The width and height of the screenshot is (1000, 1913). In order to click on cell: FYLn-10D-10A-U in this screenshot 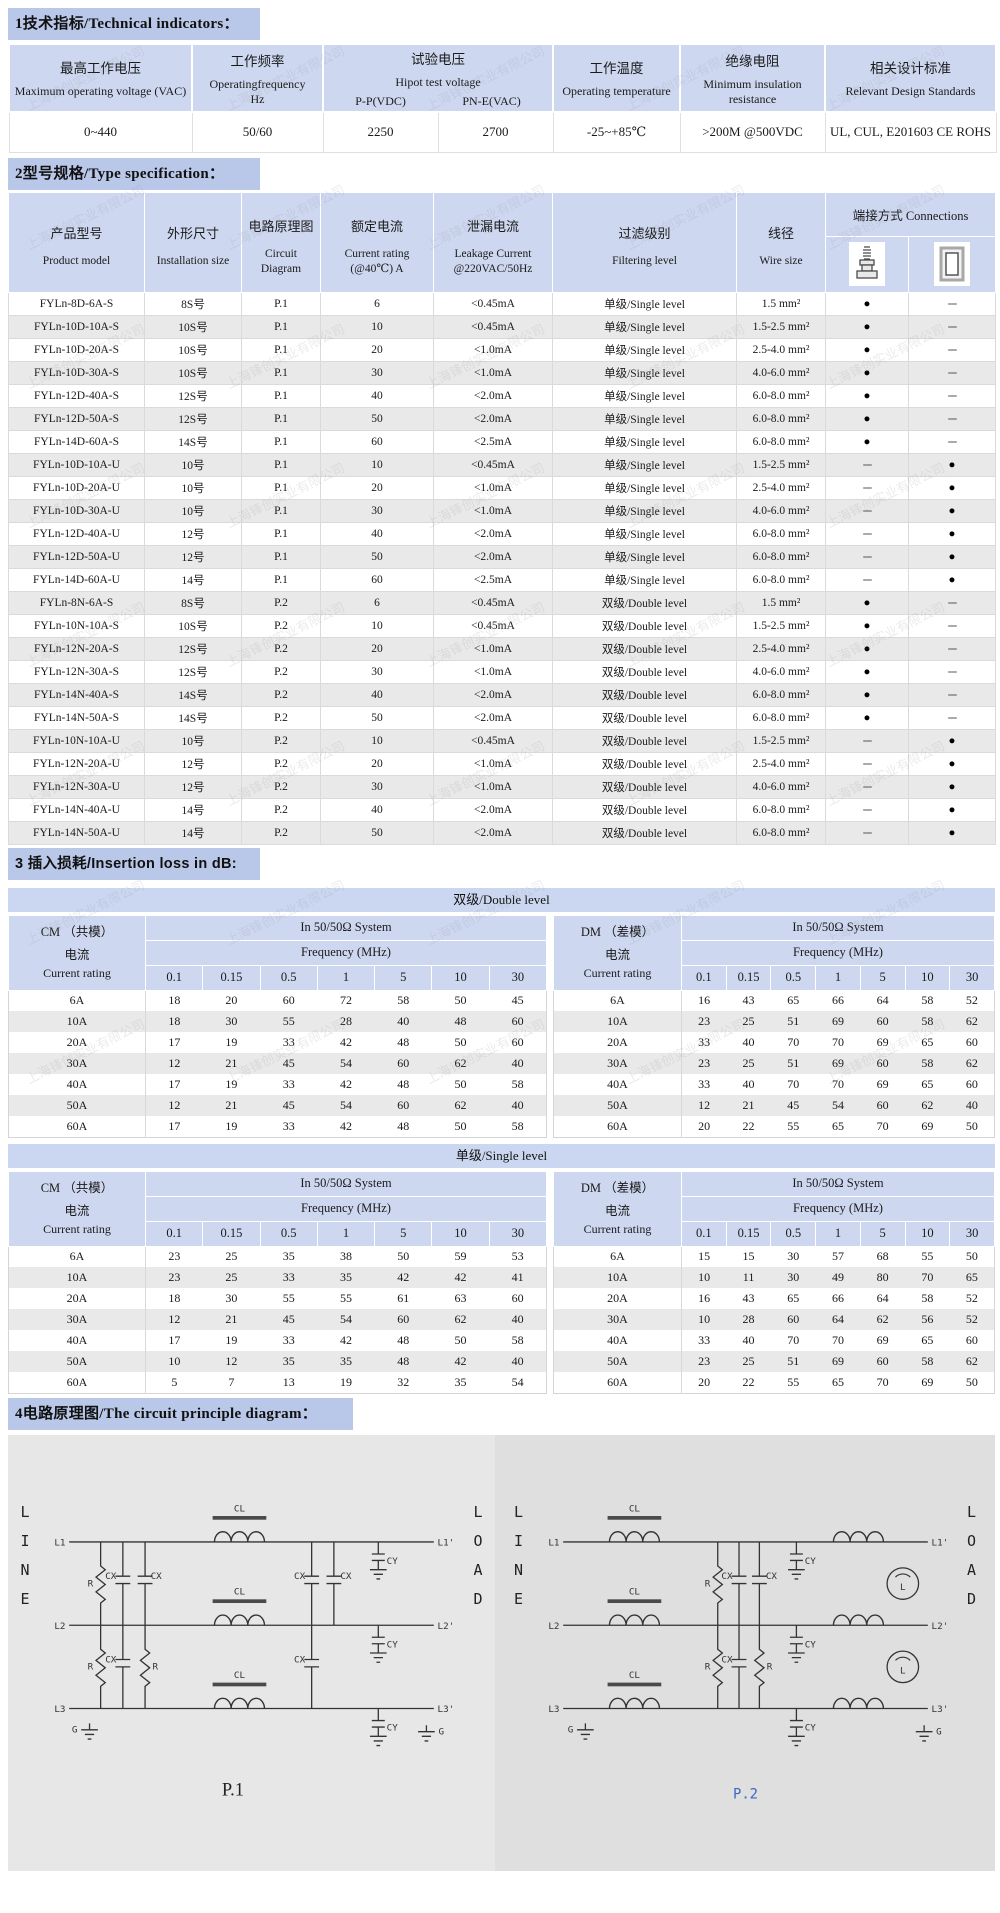, I will do `click(76, 464)`.